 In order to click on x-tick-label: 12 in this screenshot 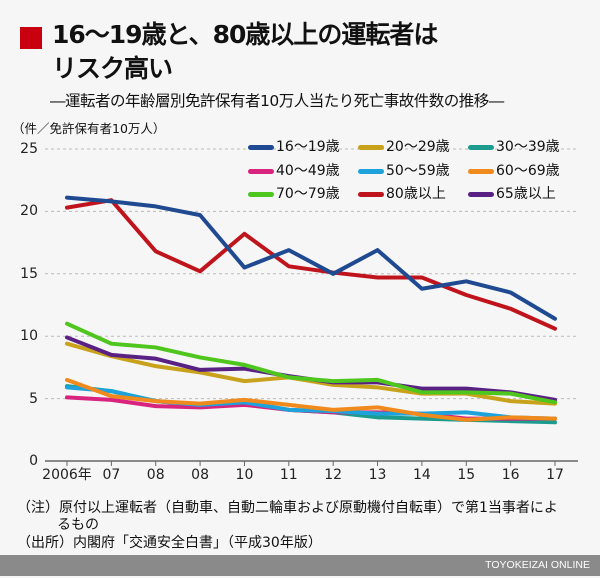, I will do `click(333, 475)`.